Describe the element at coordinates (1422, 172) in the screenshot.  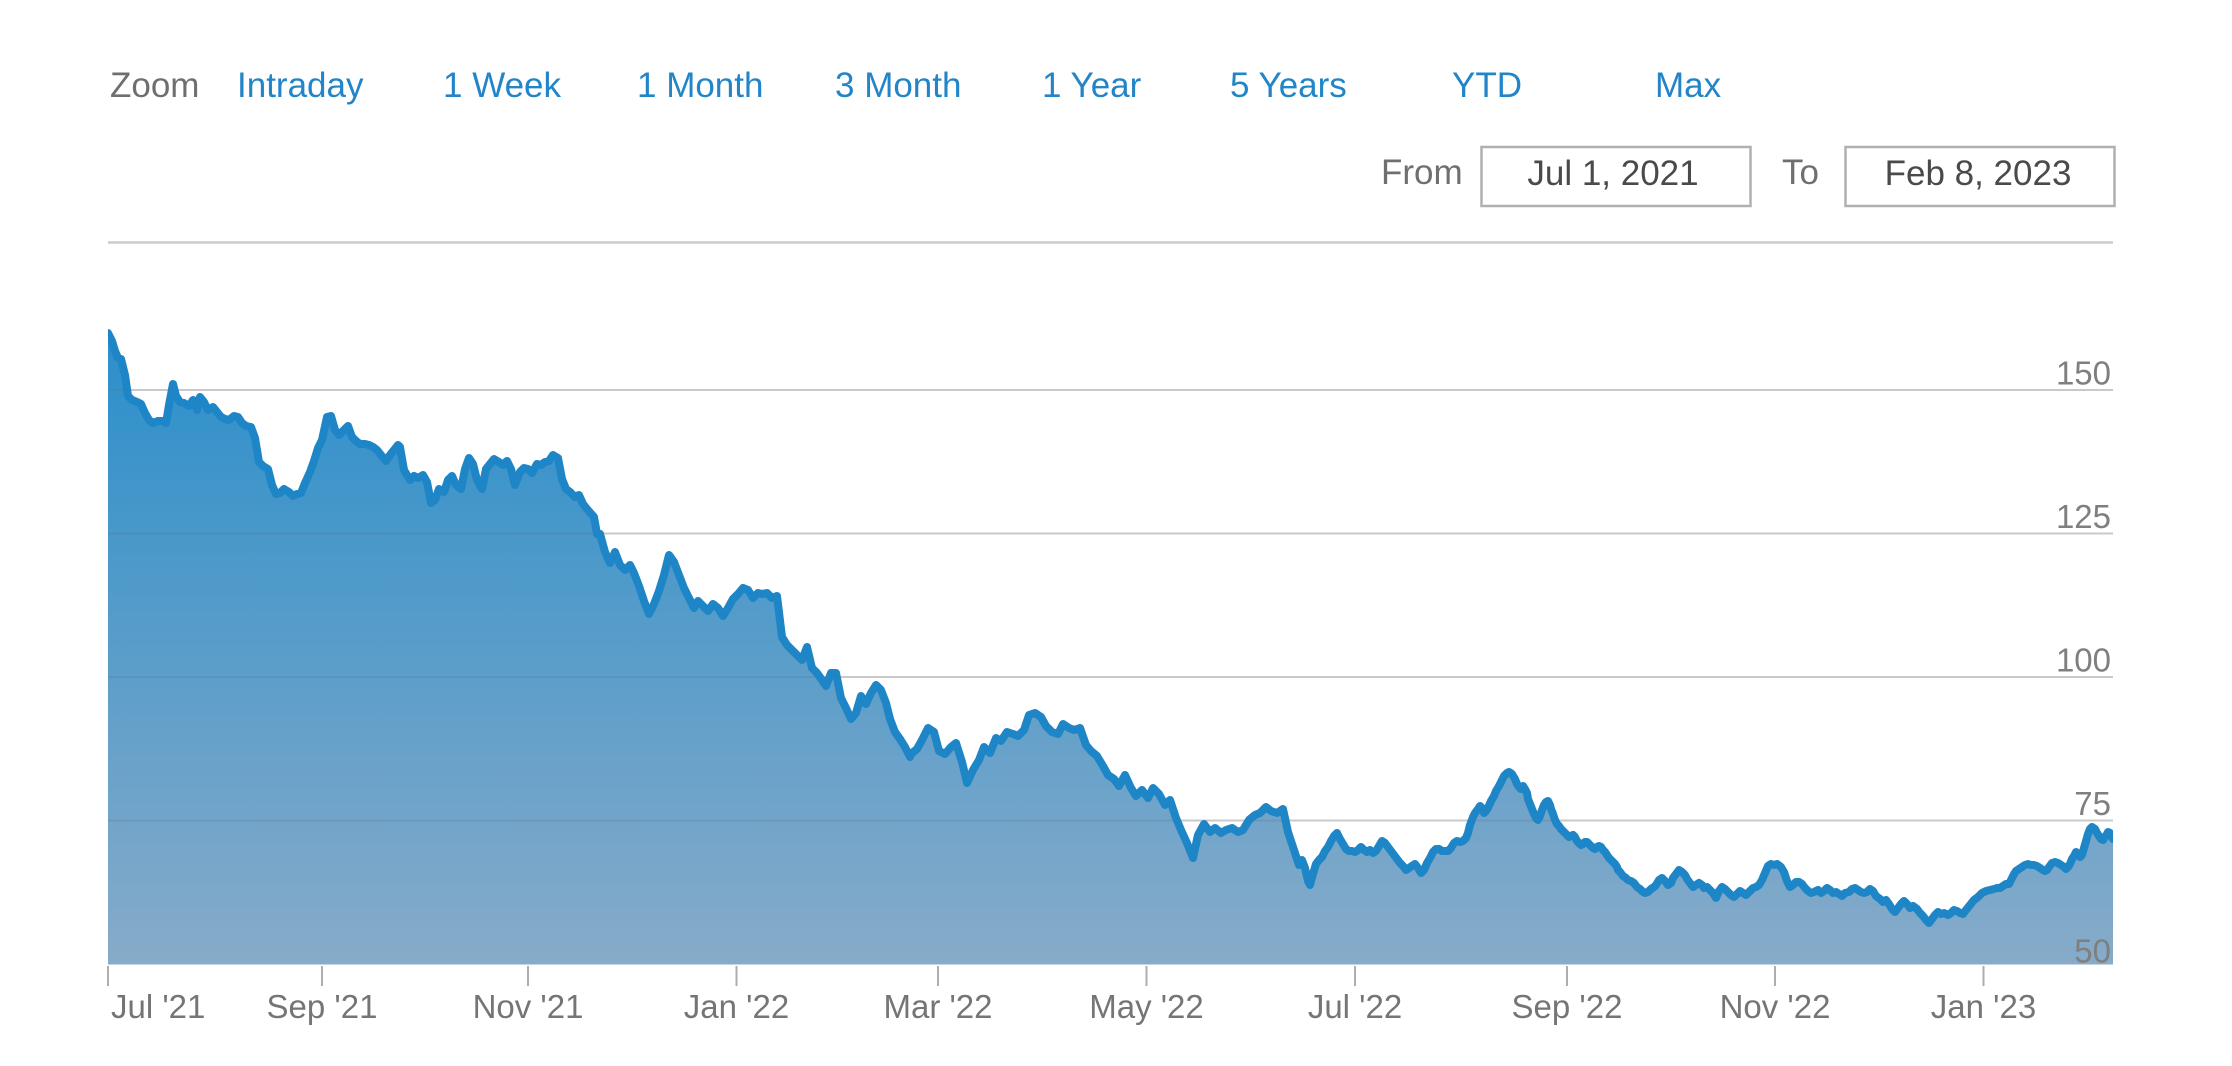
I see `svg-text: From` at that location.